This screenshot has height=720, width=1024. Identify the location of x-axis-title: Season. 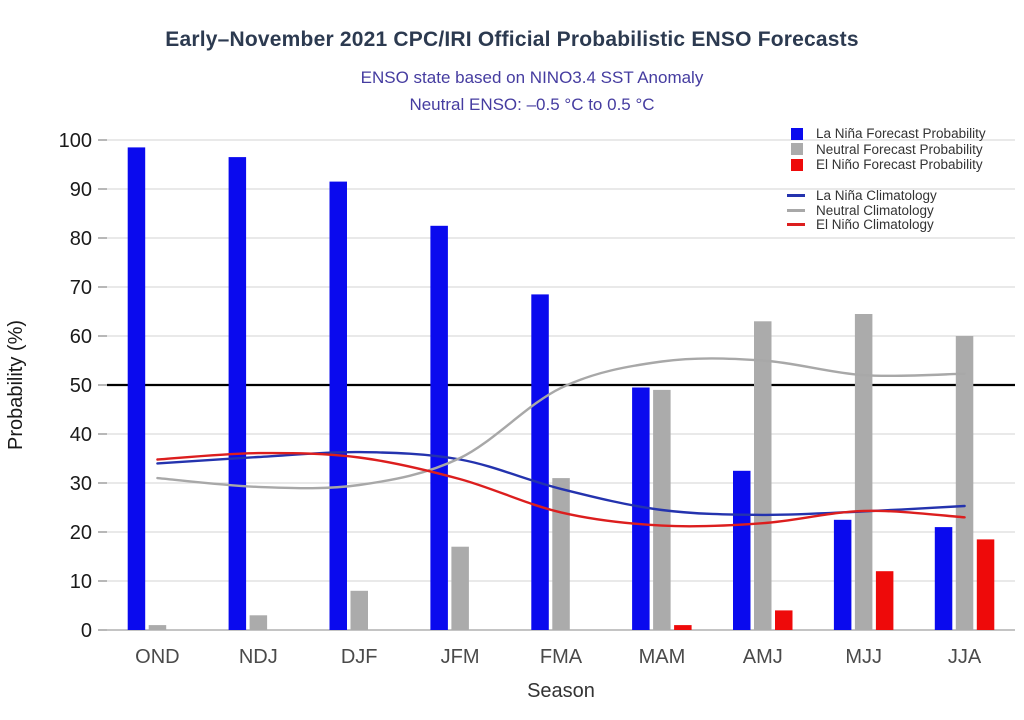
(561, 691).